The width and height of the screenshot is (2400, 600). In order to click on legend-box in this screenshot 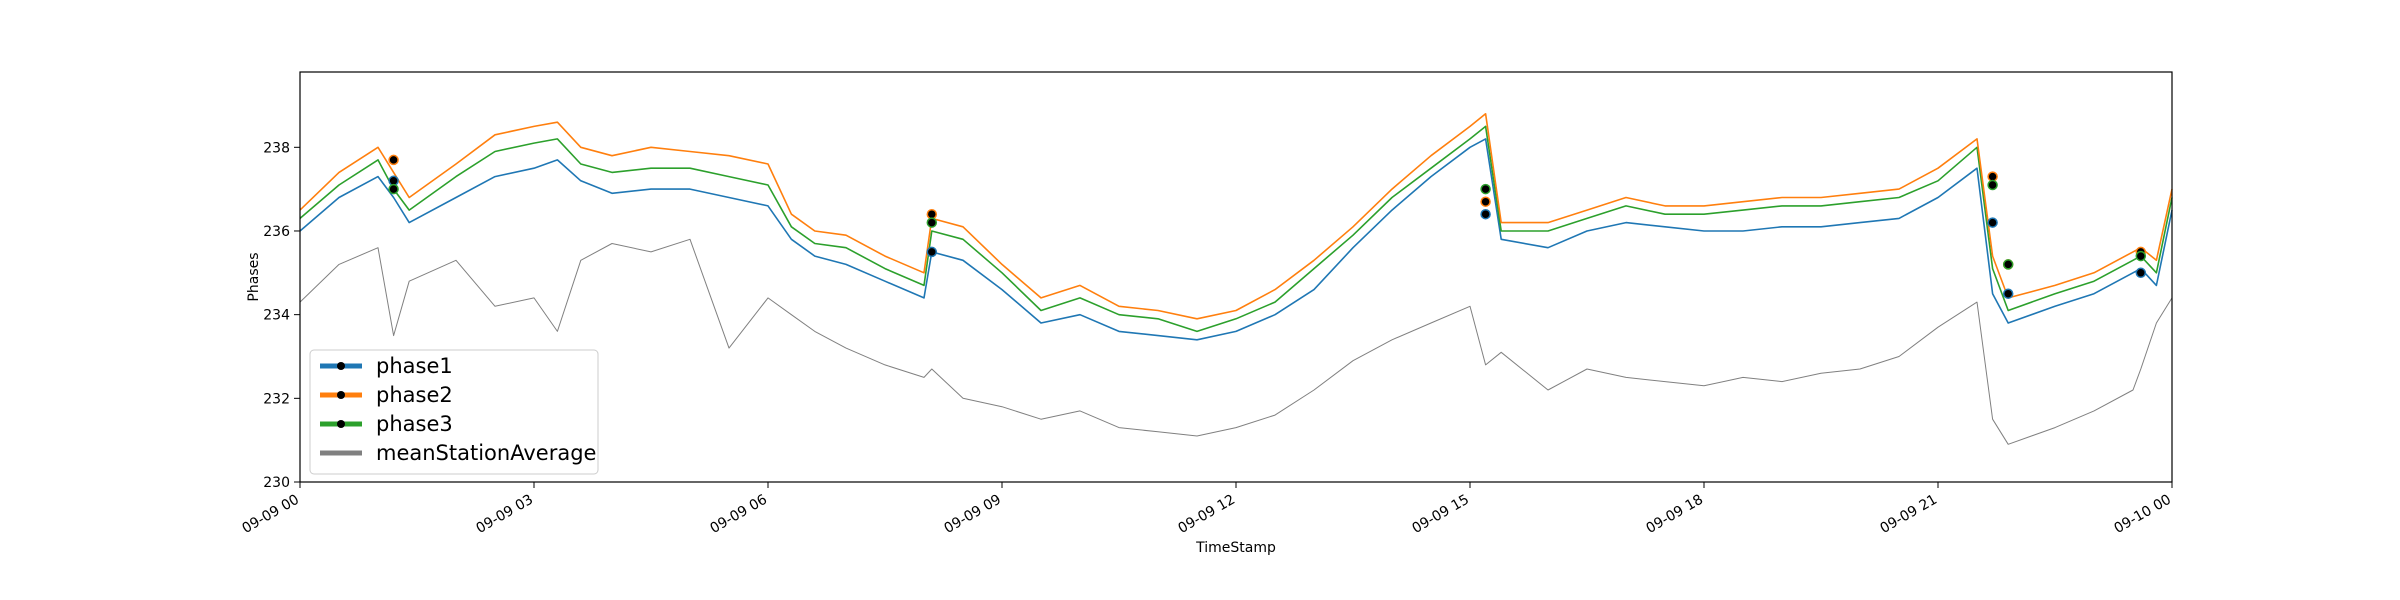, I will do `click(454, 412)`.